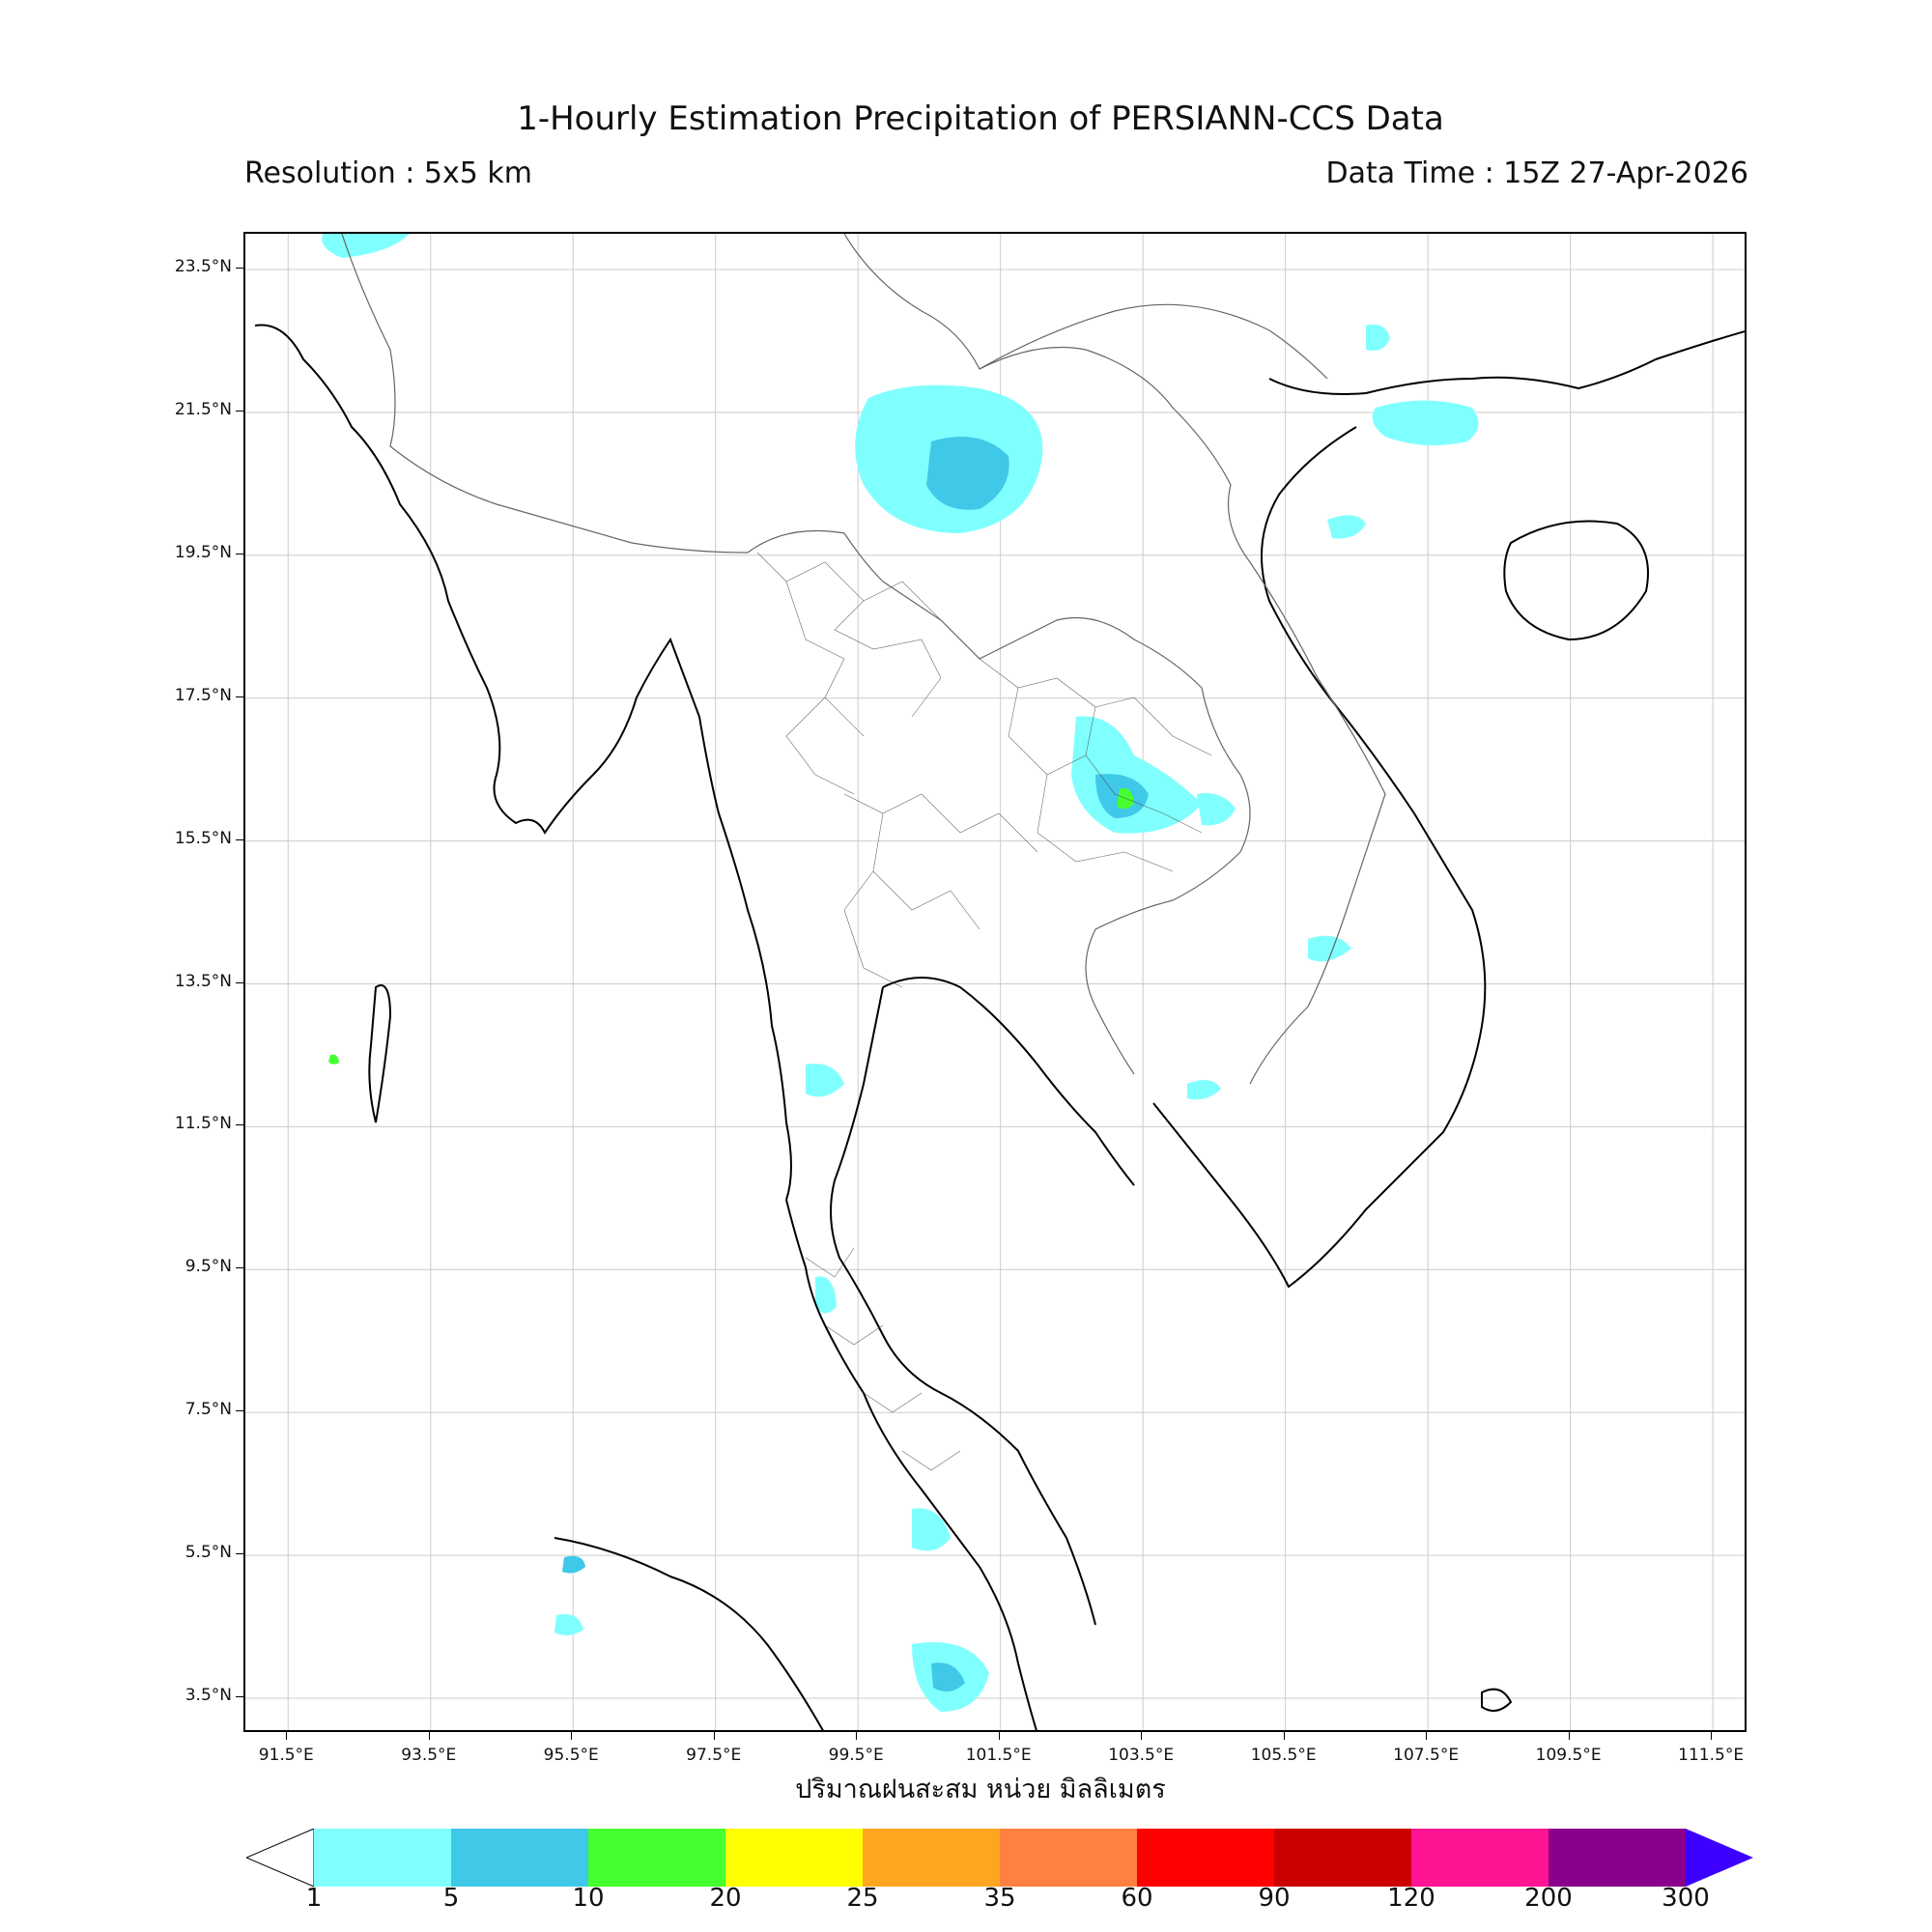 This screenshot has height=1932, width=1932. Describe the element at coordinates (856, 1755) in the screenshot. I see `lon-tick-label: 99.5°E` at that location.